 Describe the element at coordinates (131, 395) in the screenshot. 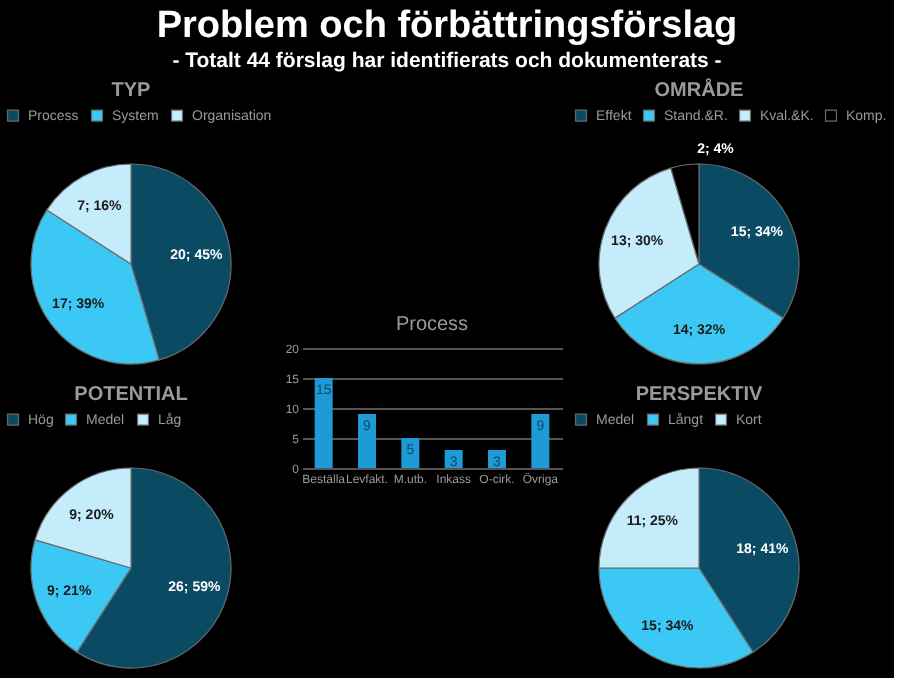

I see `chart-title: POTENTIAL` at that location.